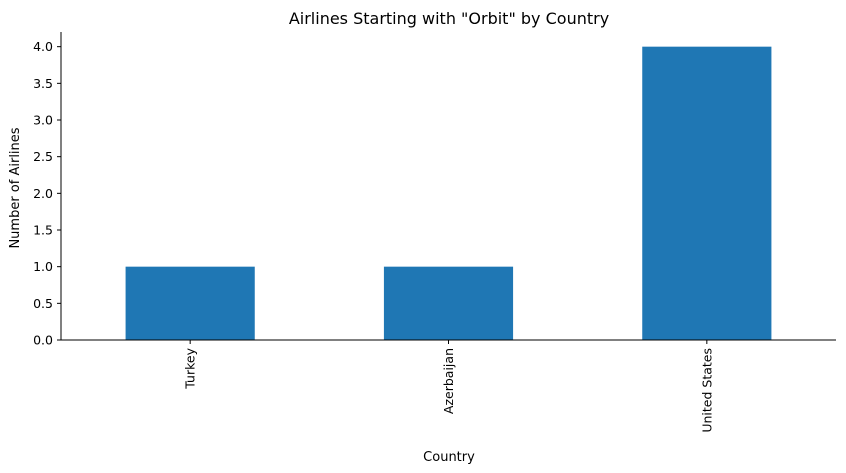 The width and height of the screenshot is (846, 473). I want to click on y-tick-label: 3.0, so click(43, 120).